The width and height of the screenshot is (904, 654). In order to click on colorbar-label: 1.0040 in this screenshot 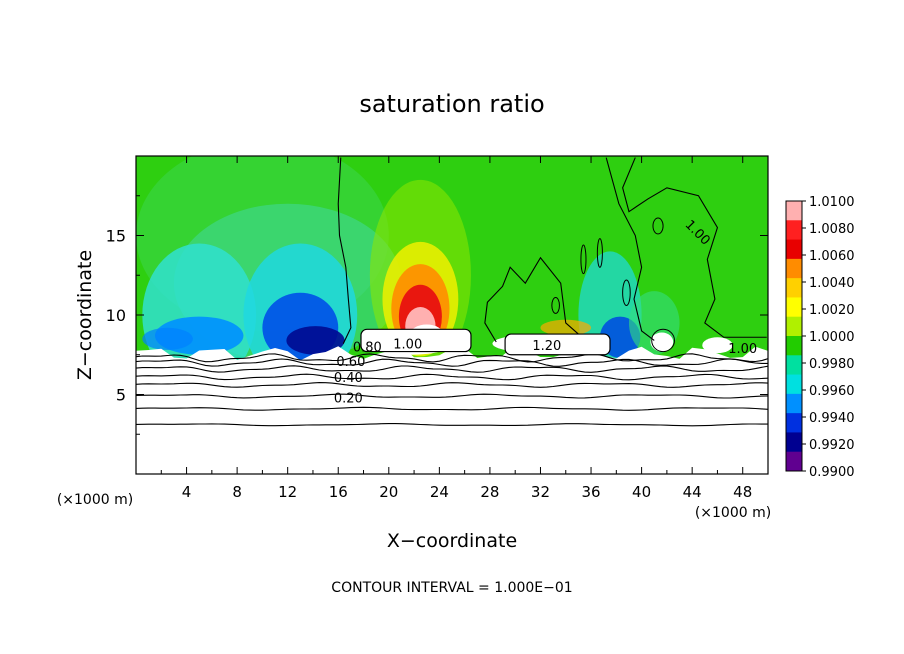, I will do `click(832, 283)`.